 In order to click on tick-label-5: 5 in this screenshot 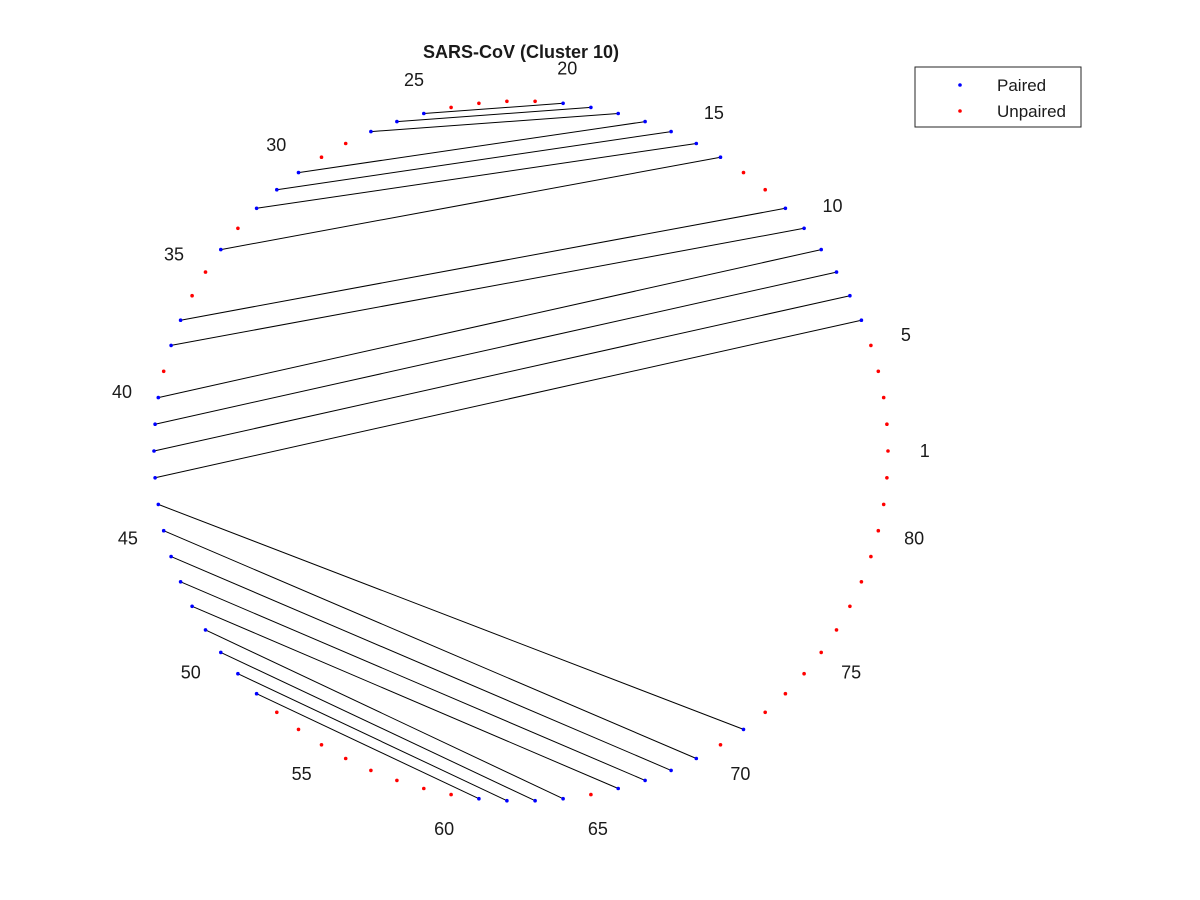, I will do `click(906, 335)`.